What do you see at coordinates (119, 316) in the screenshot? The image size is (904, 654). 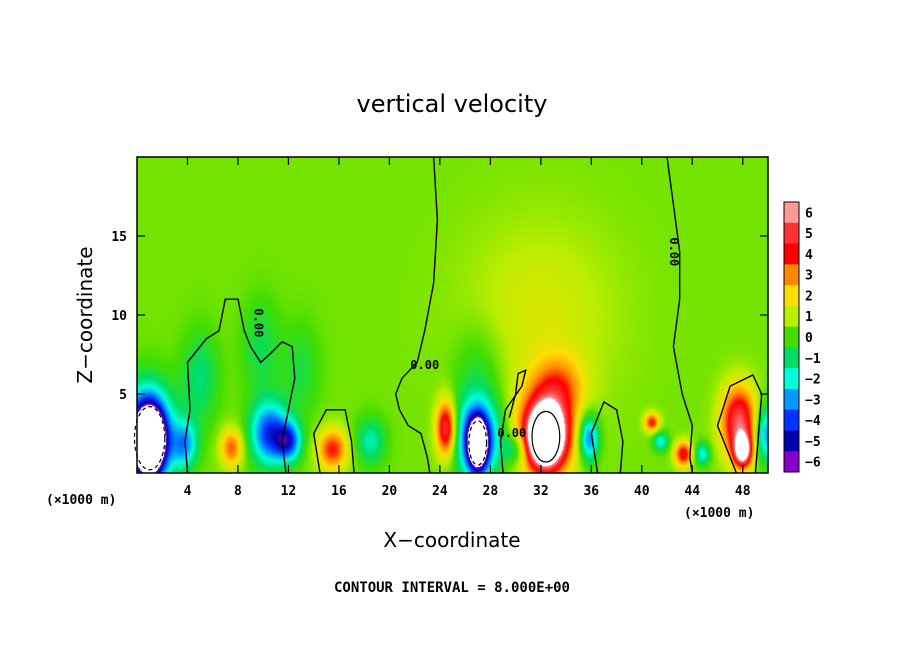 I see `y-tick-label: 10` at bounding box center [119, 316].